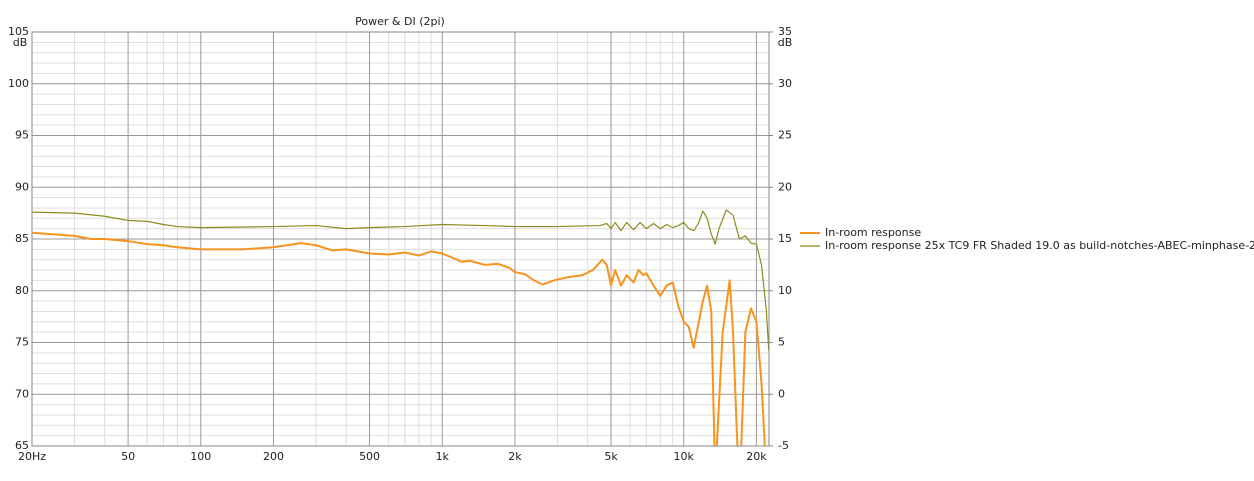 The width and height of the screenshot is (1254, 481). I want to click on y2-tick-label: 10, so click(785, 290).